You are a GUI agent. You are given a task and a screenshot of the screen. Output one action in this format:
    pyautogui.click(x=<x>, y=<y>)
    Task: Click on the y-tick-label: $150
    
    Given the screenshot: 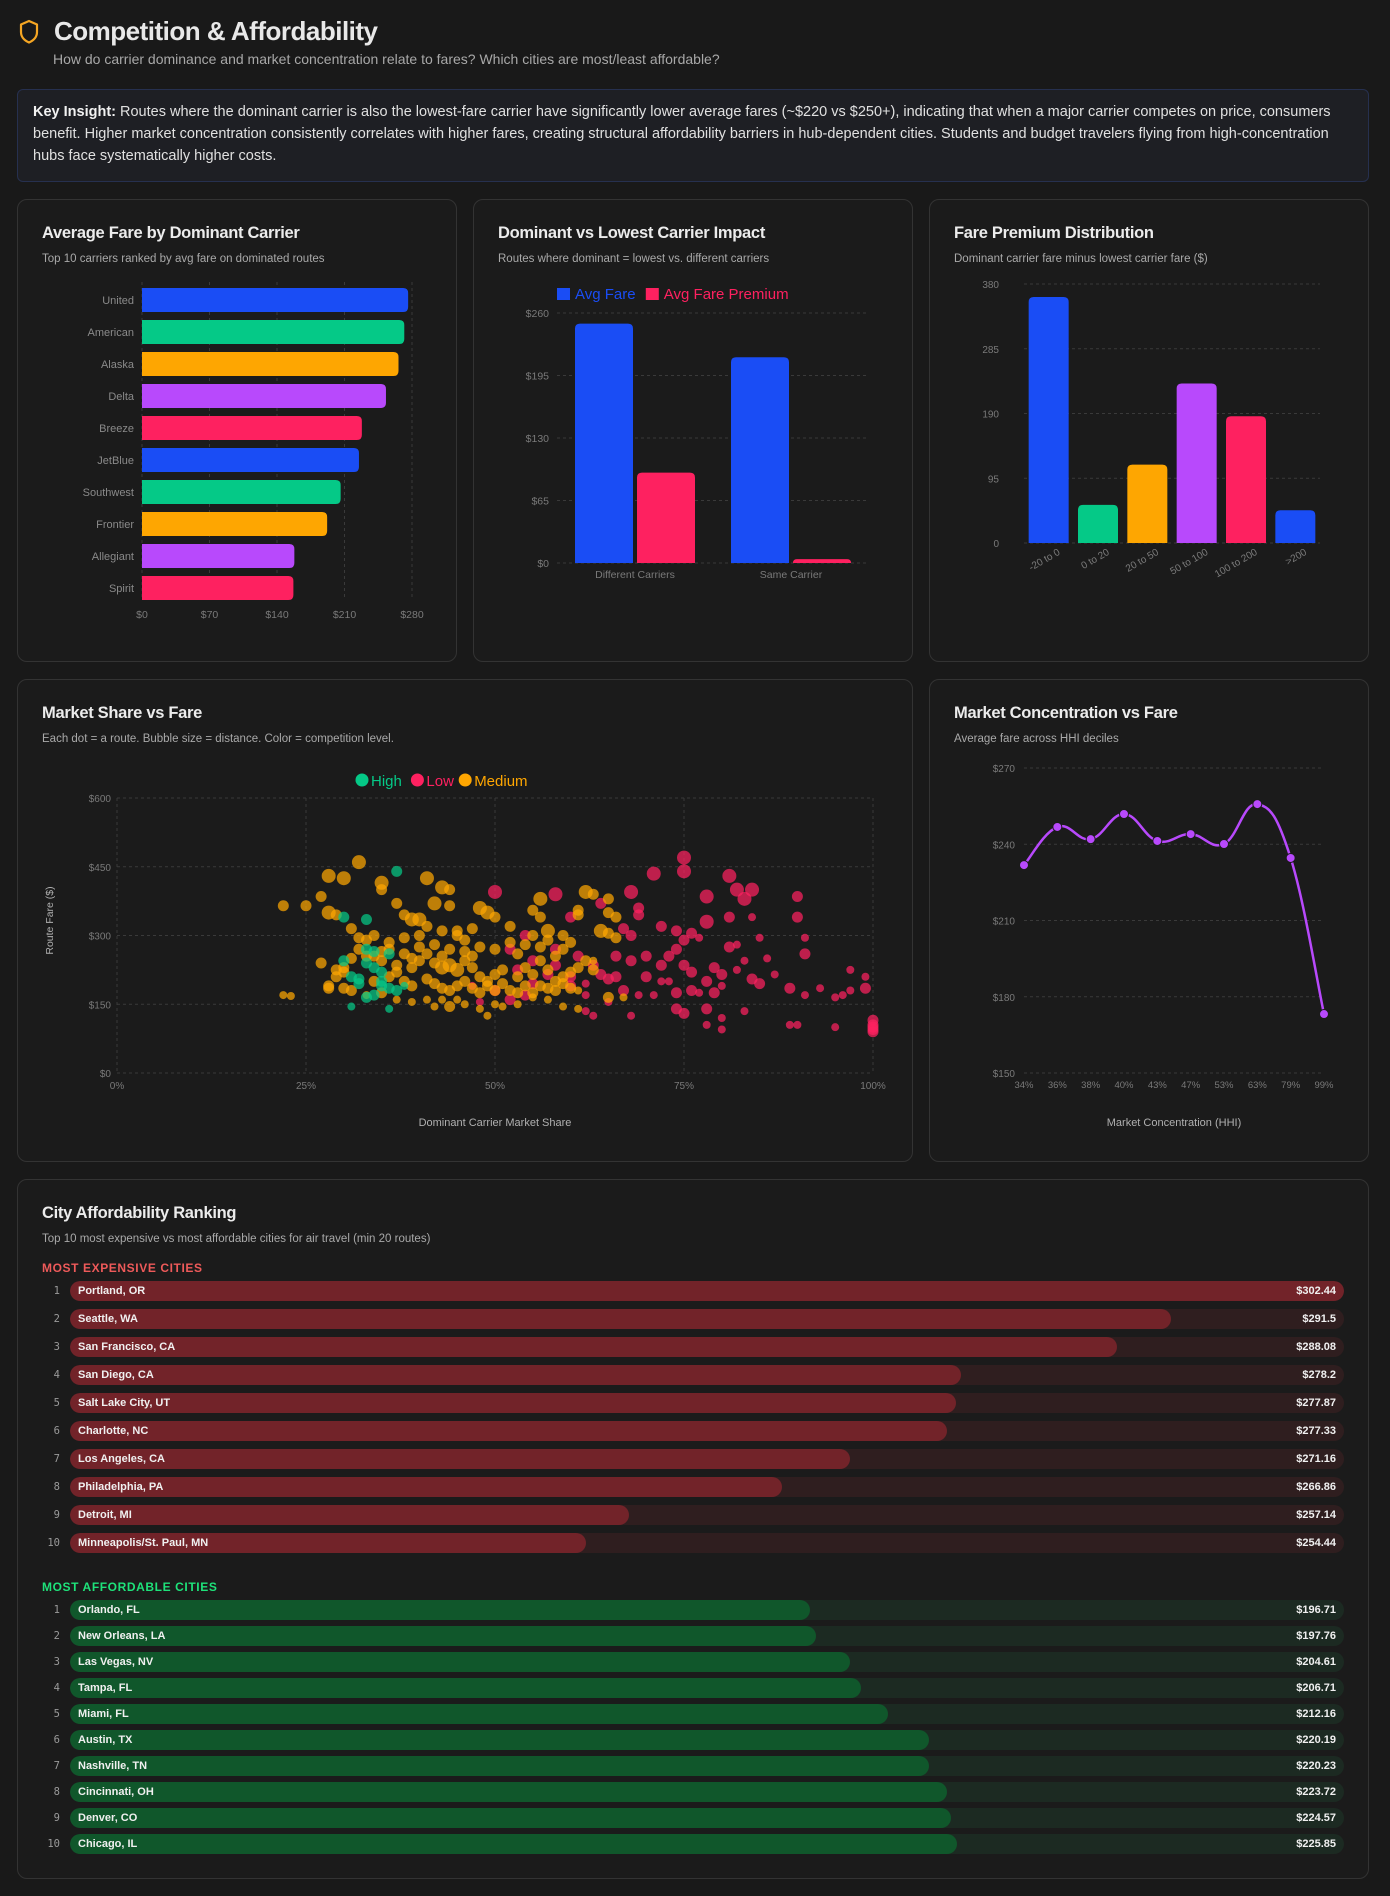 What is the action you would take?
    pyautogui.click(x=1004, y=1074)
    